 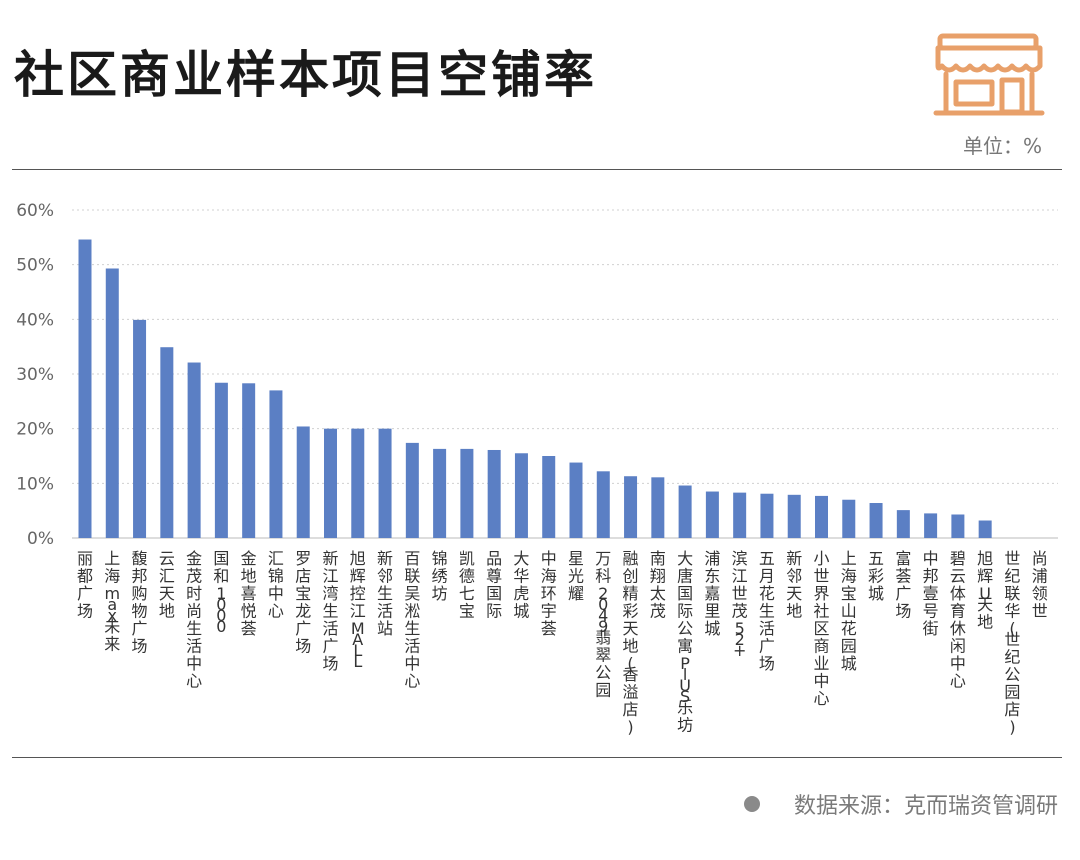 What do you see at coordinates (931, 593) in the screenshot?
I see `x-tick-label: 中邦壹号街` at bounding box center [931, 593].